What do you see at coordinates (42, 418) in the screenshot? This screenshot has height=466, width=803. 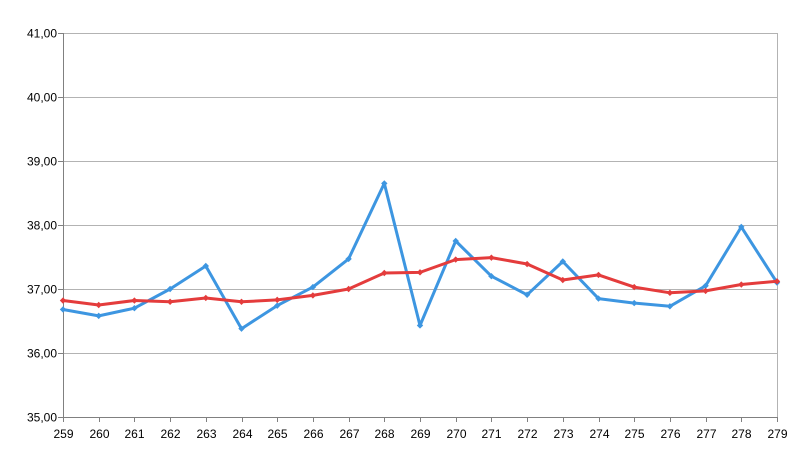 I see `y-tick-label: 35,00` at bounding box center [42, 418].